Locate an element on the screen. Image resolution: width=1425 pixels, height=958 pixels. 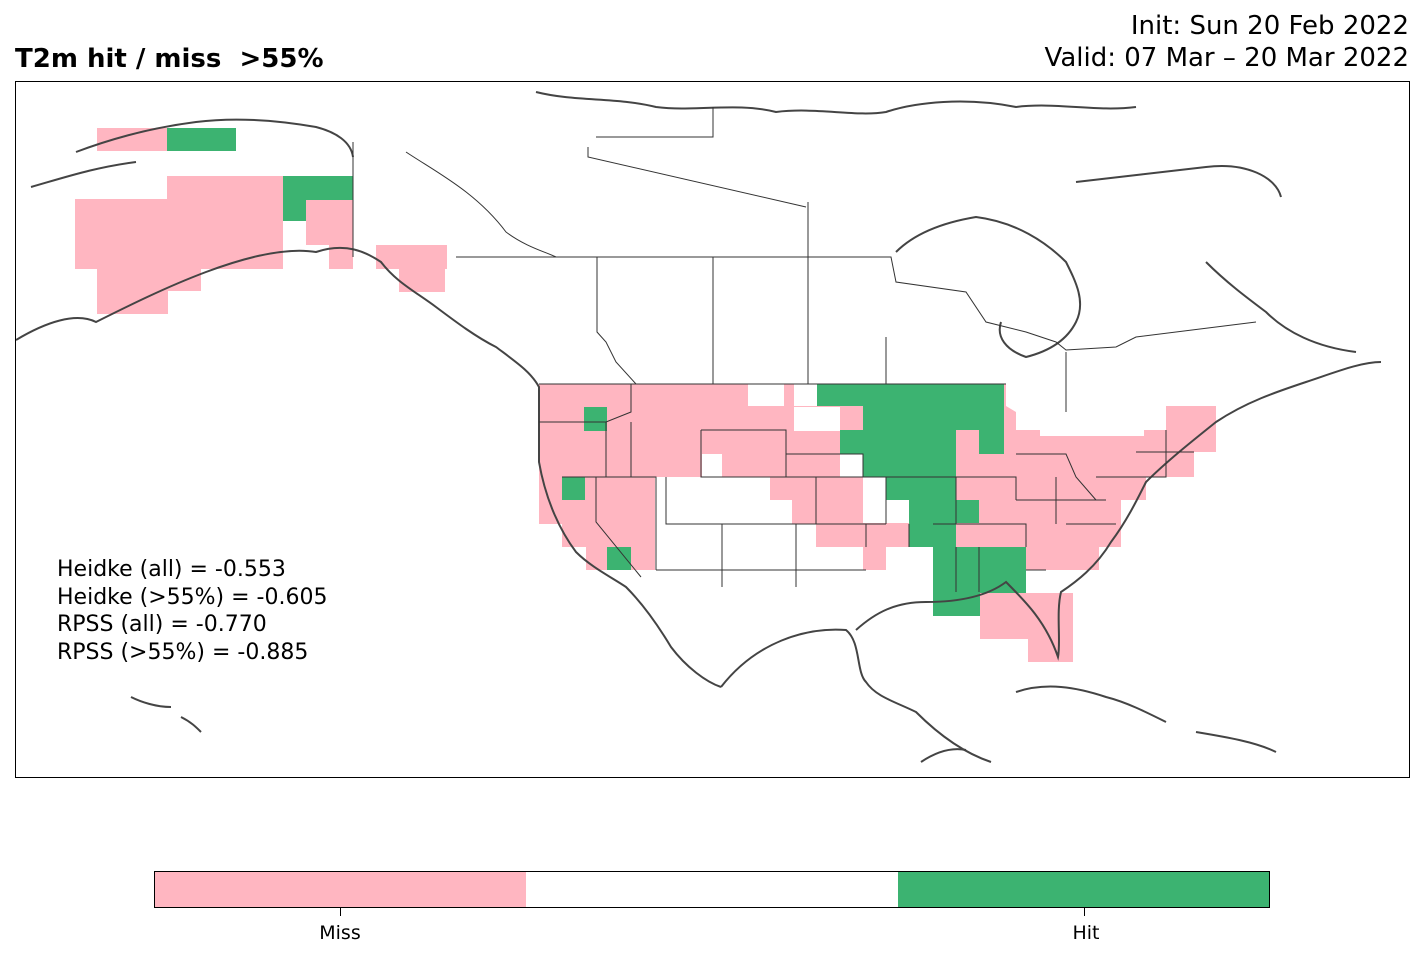
conus-cells is located at coordinates (877, 523).